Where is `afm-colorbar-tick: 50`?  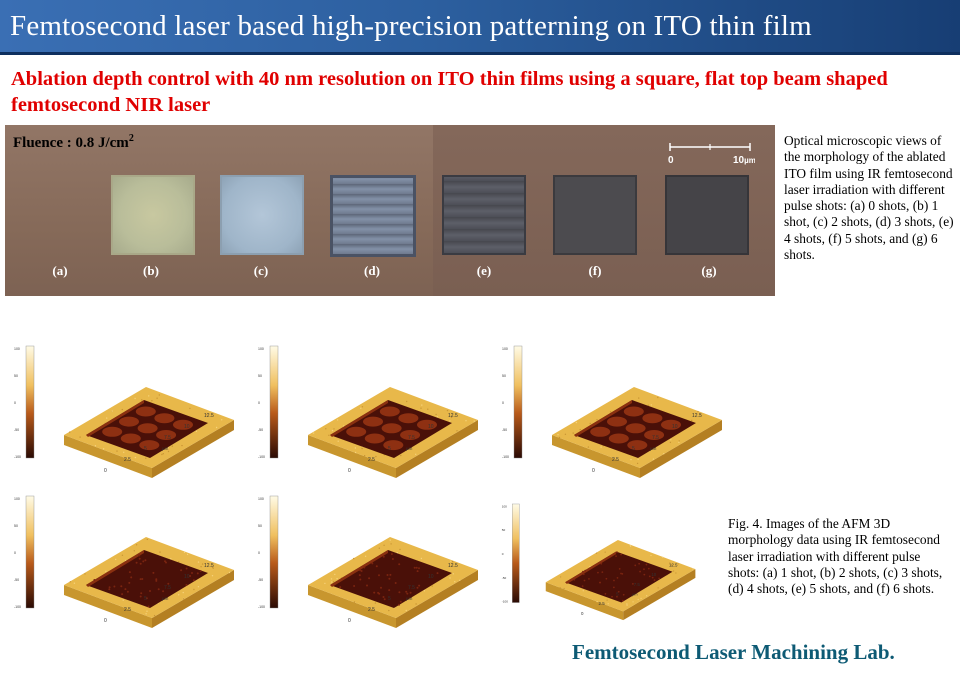
afm-colorbar-tick: 50 is located at coordinates (504, 376).